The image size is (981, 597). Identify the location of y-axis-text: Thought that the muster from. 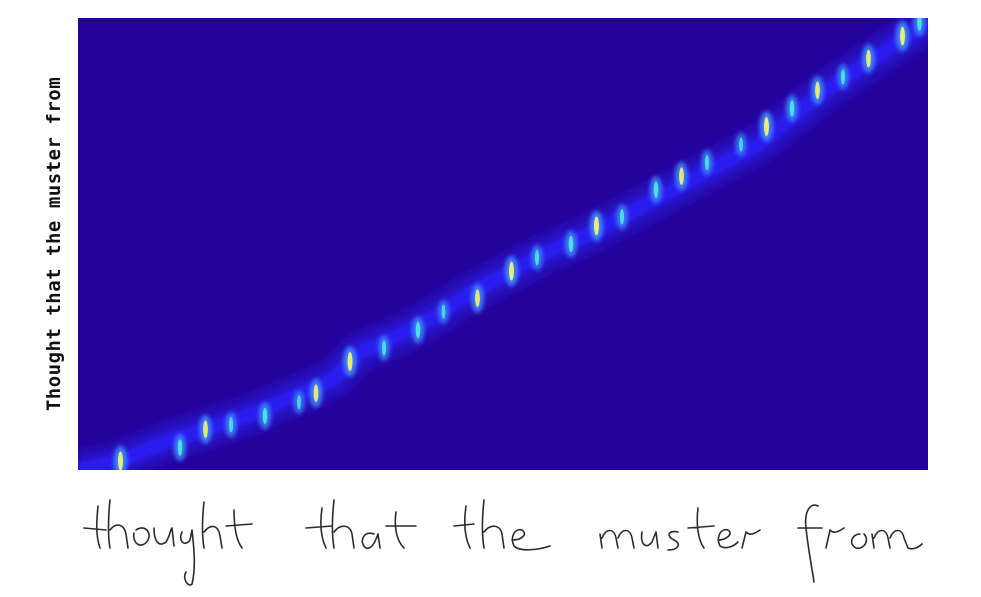
(54, 244).